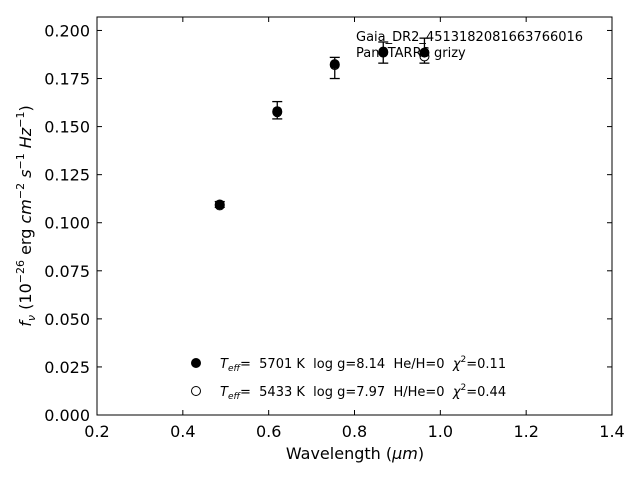  I want to click on y-label-f: f, so click(25, 323).